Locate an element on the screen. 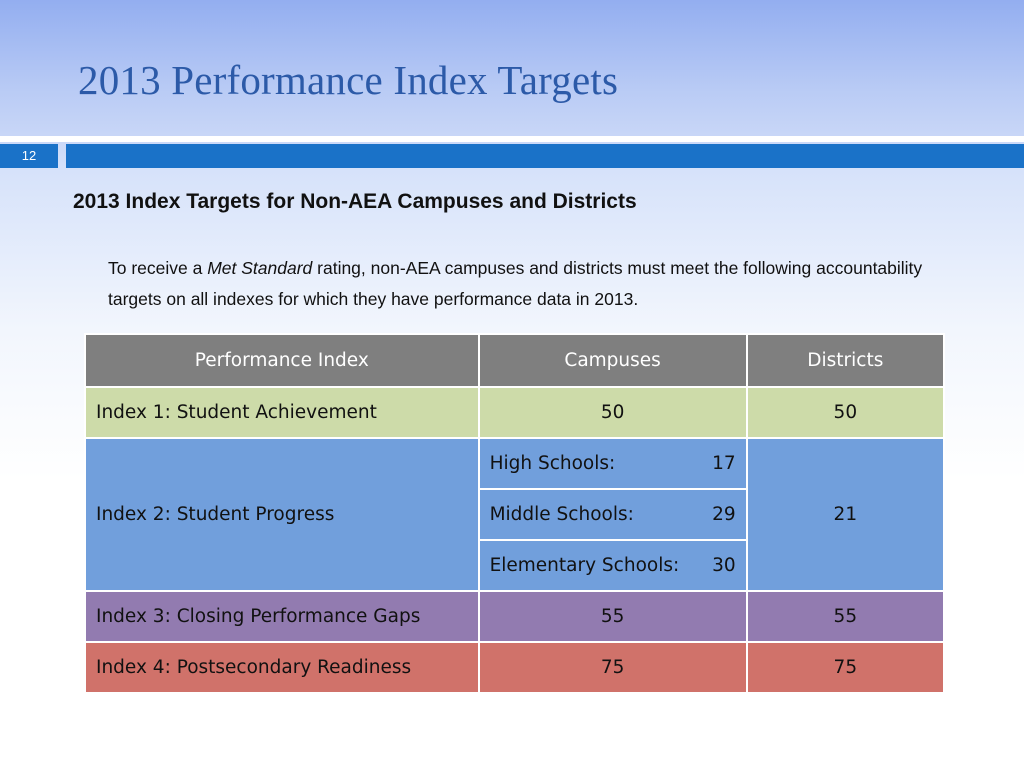 This screenshot has height=768, width=1024. intro-text-before: To receive a is located at coordinates (158, 268).